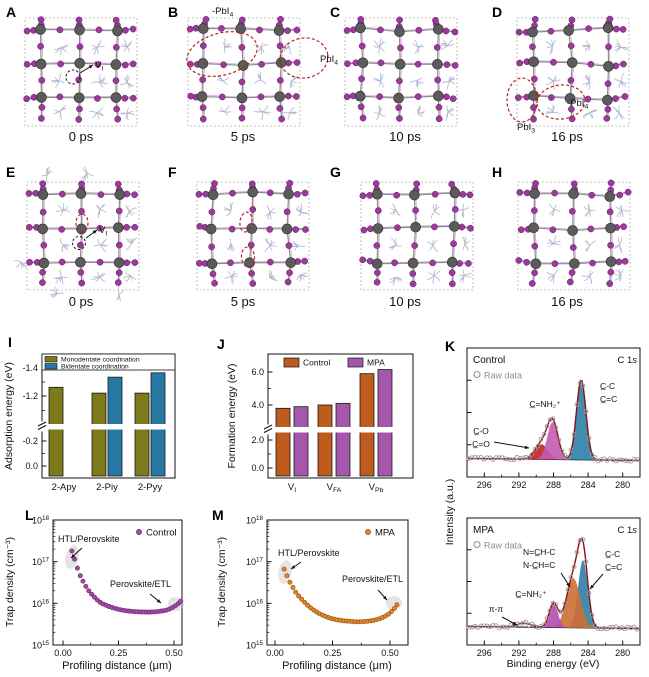  I want to click on peak-label: C̲=O, so click(481, 444).